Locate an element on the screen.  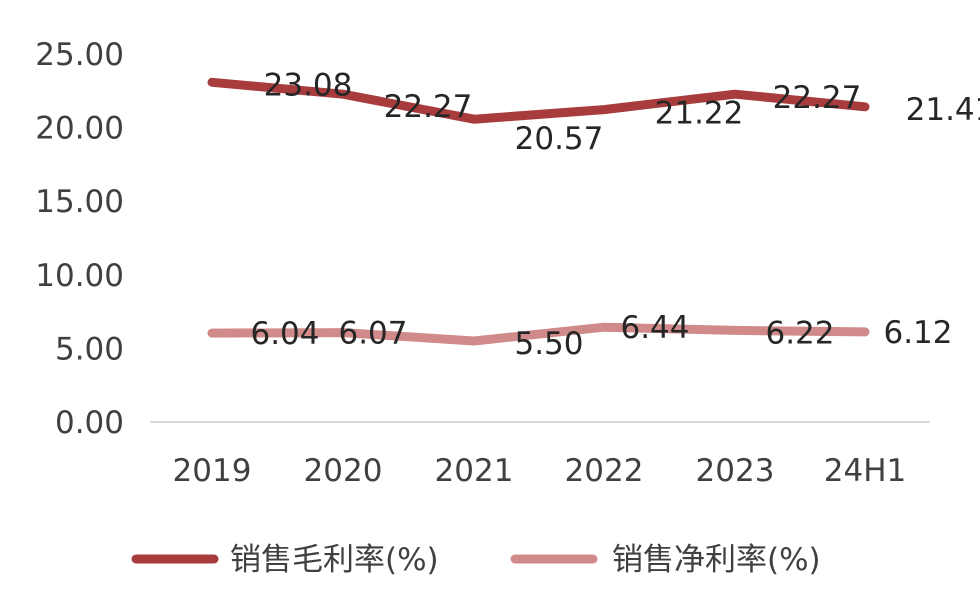
y-tick-label: 0.00 is located at coordinates (89, 423).